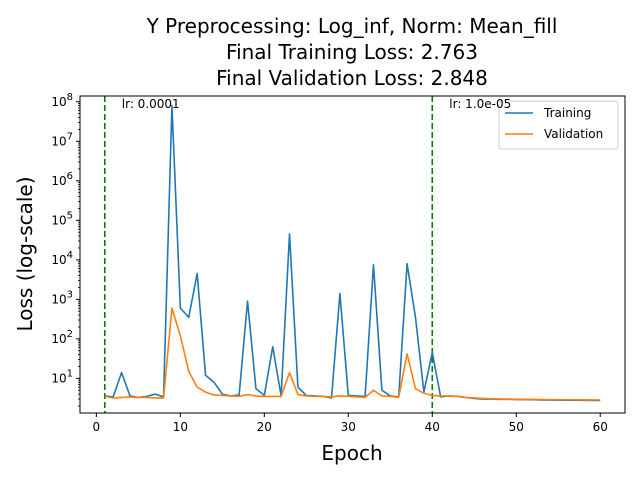 The image size is (640, 480). I want to click on x-axis-ticks: 0 10 20 30 40 50 60, so click(350, 423).